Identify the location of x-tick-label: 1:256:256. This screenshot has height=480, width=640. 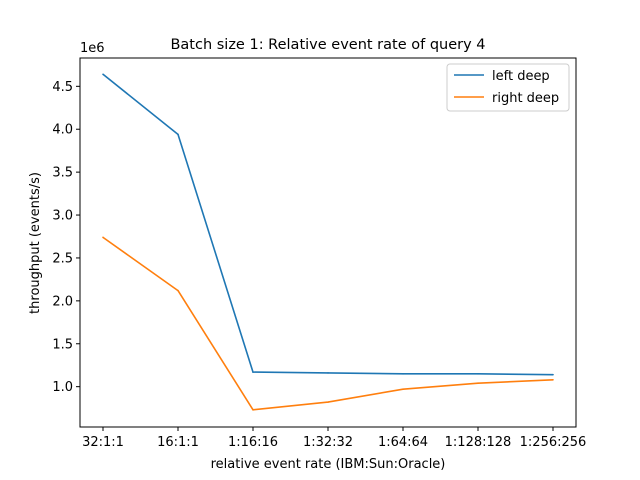
(553, 442).